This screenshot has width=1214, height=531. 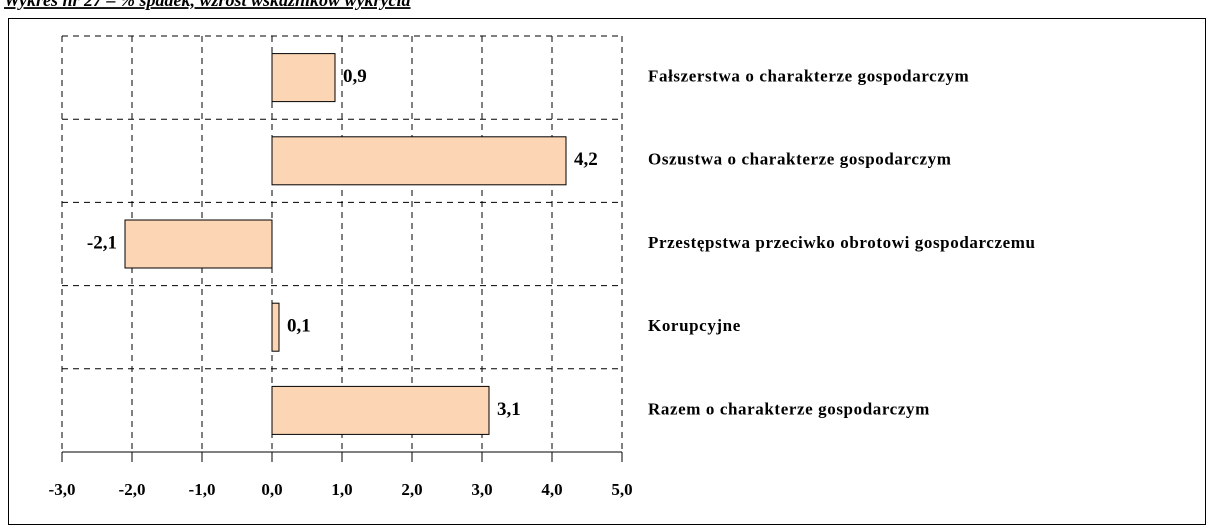 What do you see at coordinates (808, 76) in the screenshot?
I see `category-label: Fałszerstwa o charakterze gospodarczym` at bounding box center [808, 76].